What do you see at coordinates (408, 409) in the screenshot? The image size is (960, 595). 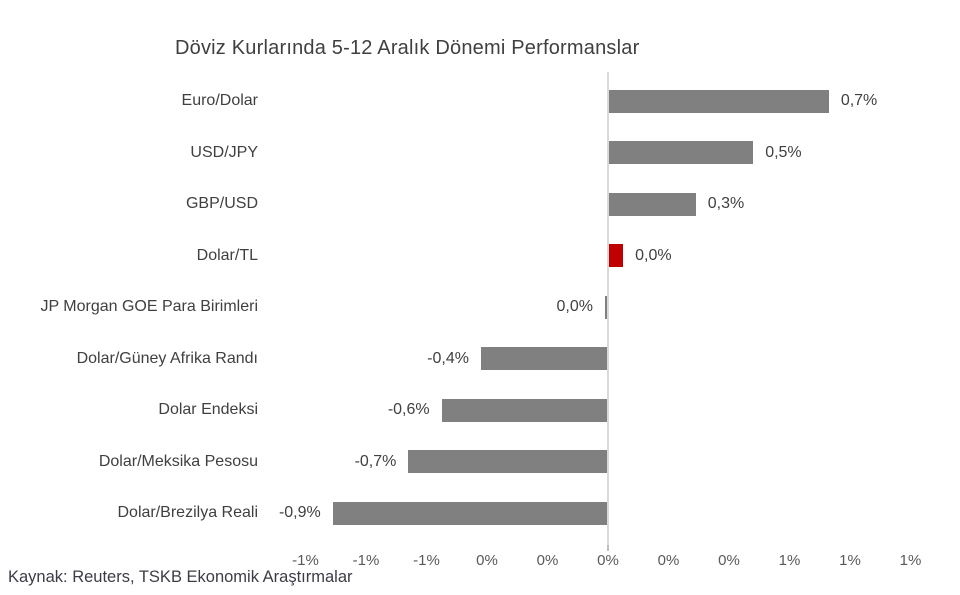 I see `value-label: -0,6%` at bounding box center [408, 409].